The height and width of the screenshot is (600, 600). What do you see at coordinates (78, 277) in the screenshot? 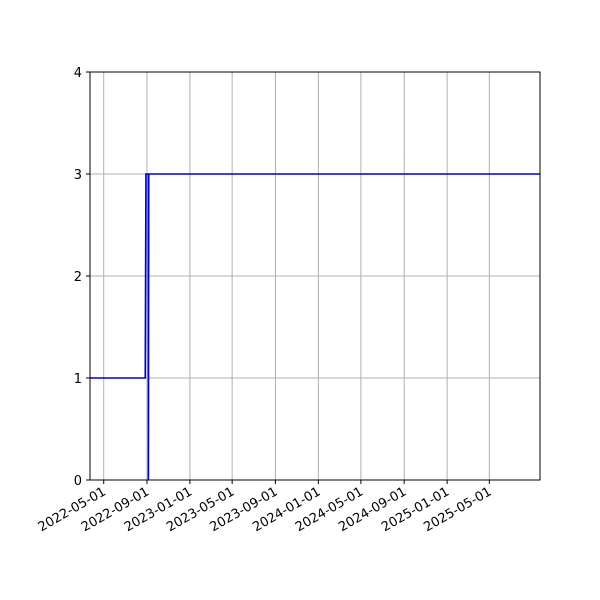
I see `y-tick-label: 2` at bounding box center [78, 277].